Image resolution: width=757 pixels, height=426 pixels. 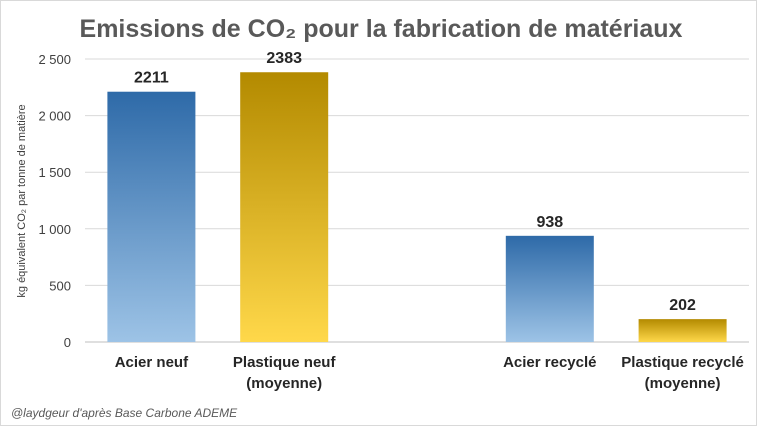 What do you see at coordinates (60, 285) in the screenshot?
I see `y-tick-label: 500` at bounding box center [60, 285].